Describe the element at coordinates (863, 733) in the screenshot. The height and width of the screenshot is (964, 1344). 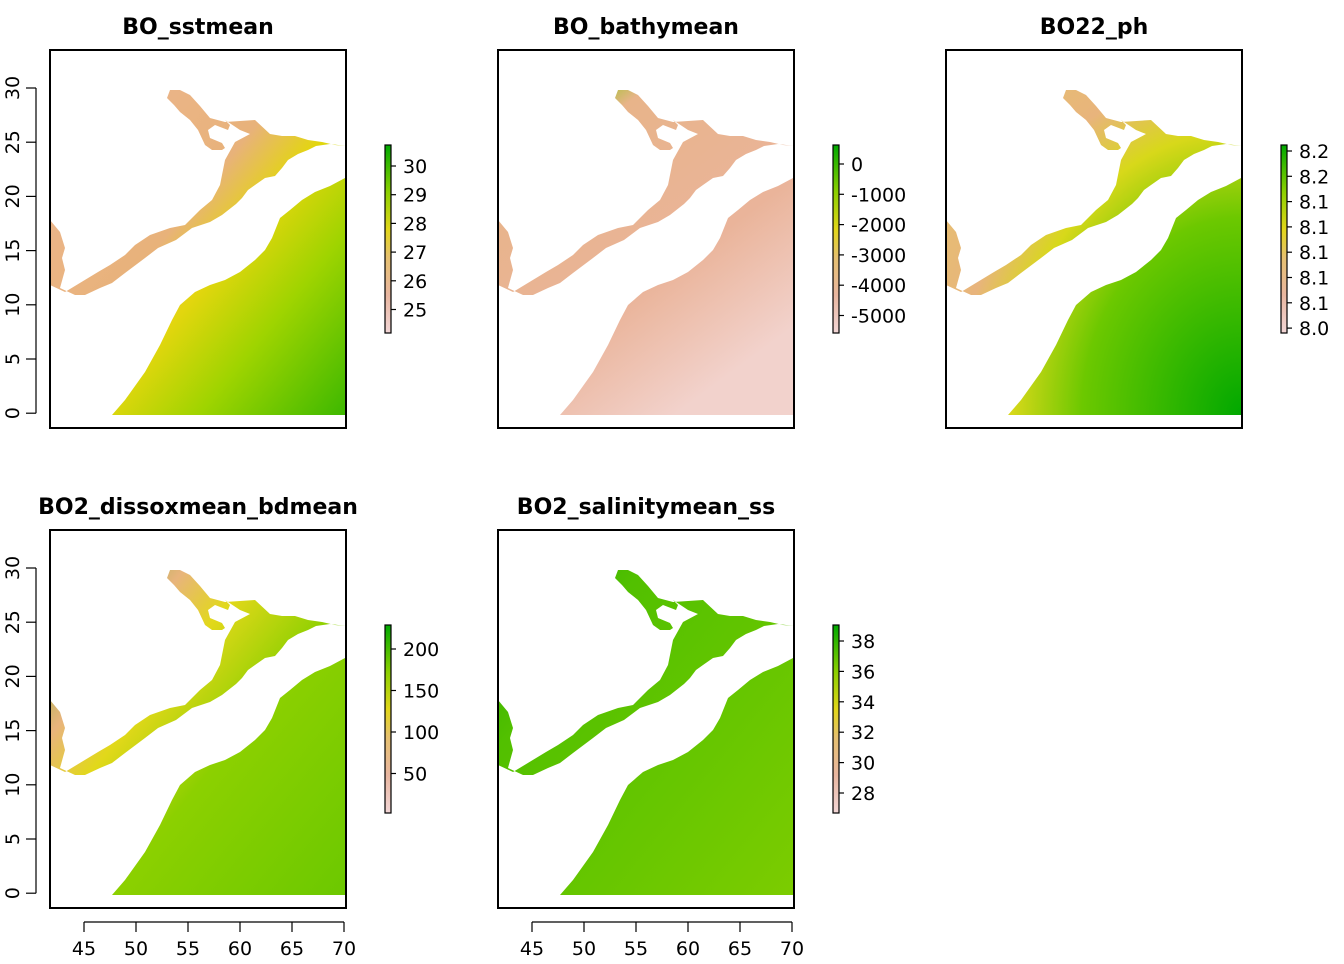
I see `legend-label: 32` at that location.